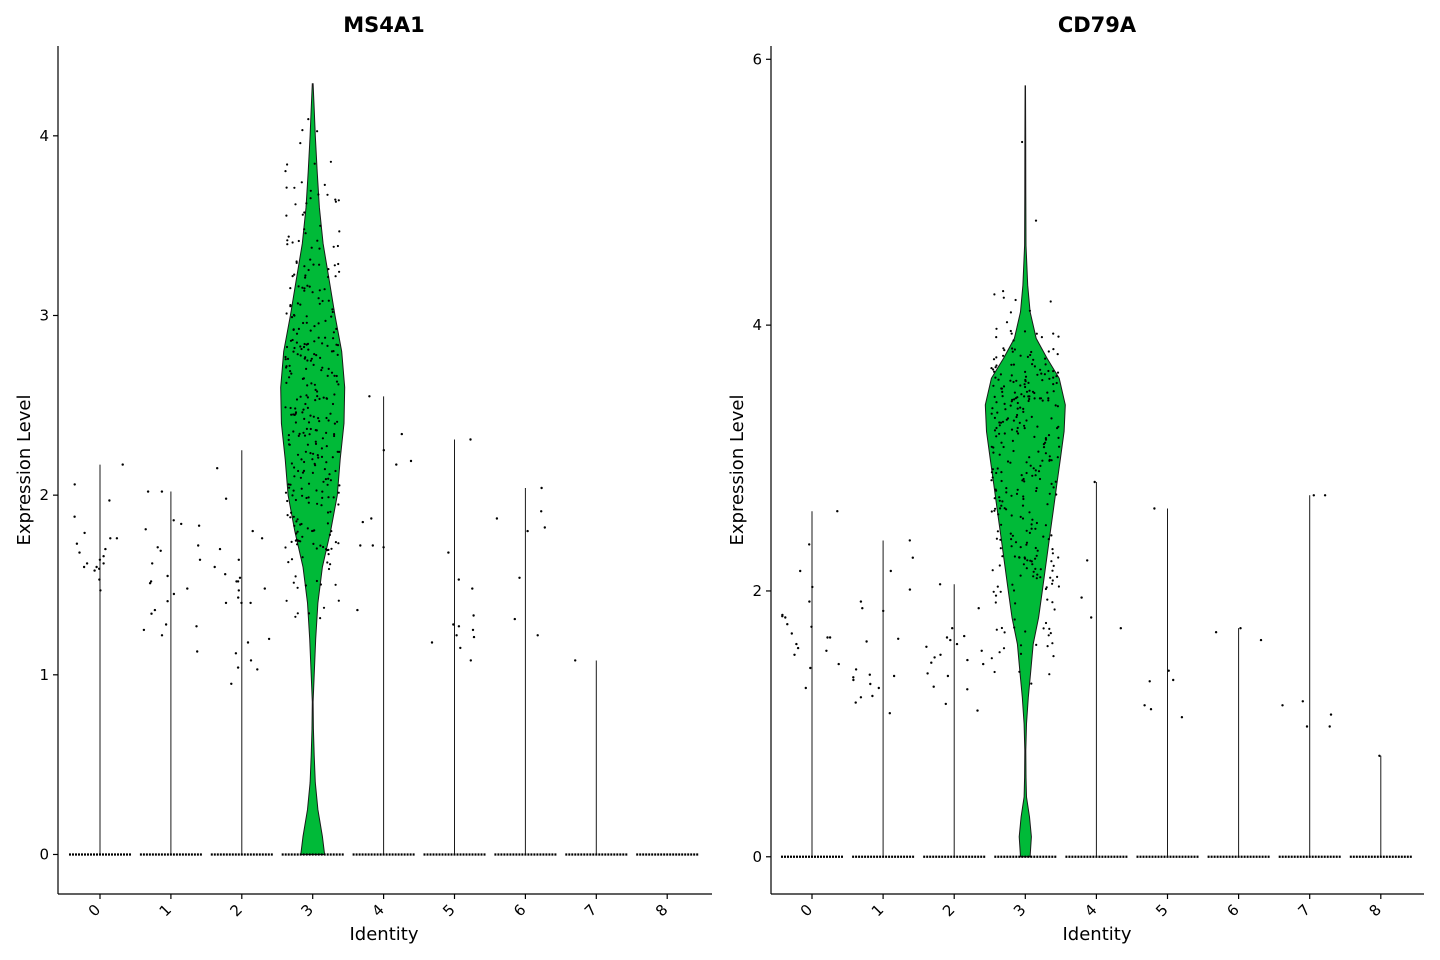 Image resolution: width=1440 pixels, height=960 pixels. I want to click on x-tick-label: 4, so click(1090, 910).